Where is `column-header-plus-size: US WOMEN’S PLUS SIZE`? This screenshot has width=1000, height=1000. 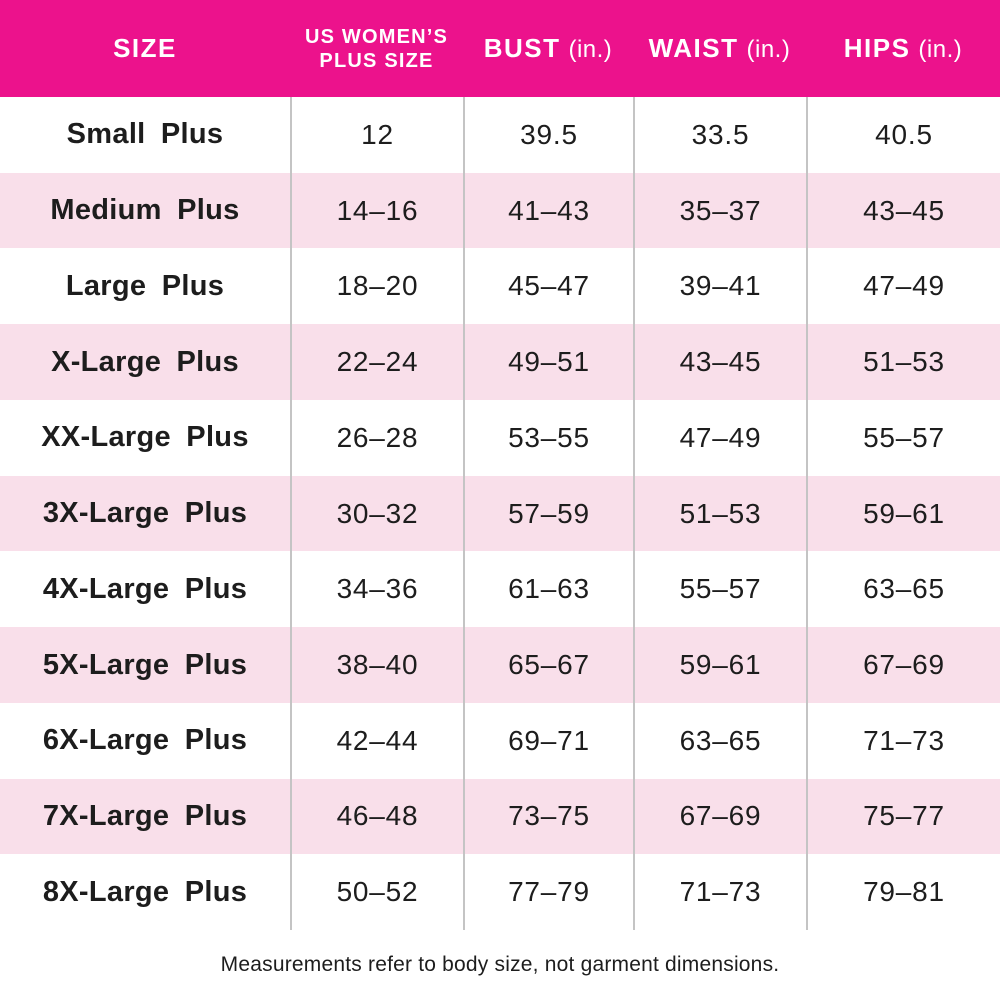 column-header-plus-size: US WOMEN’S PLUS SIZE is located at coordinates (376, 48).